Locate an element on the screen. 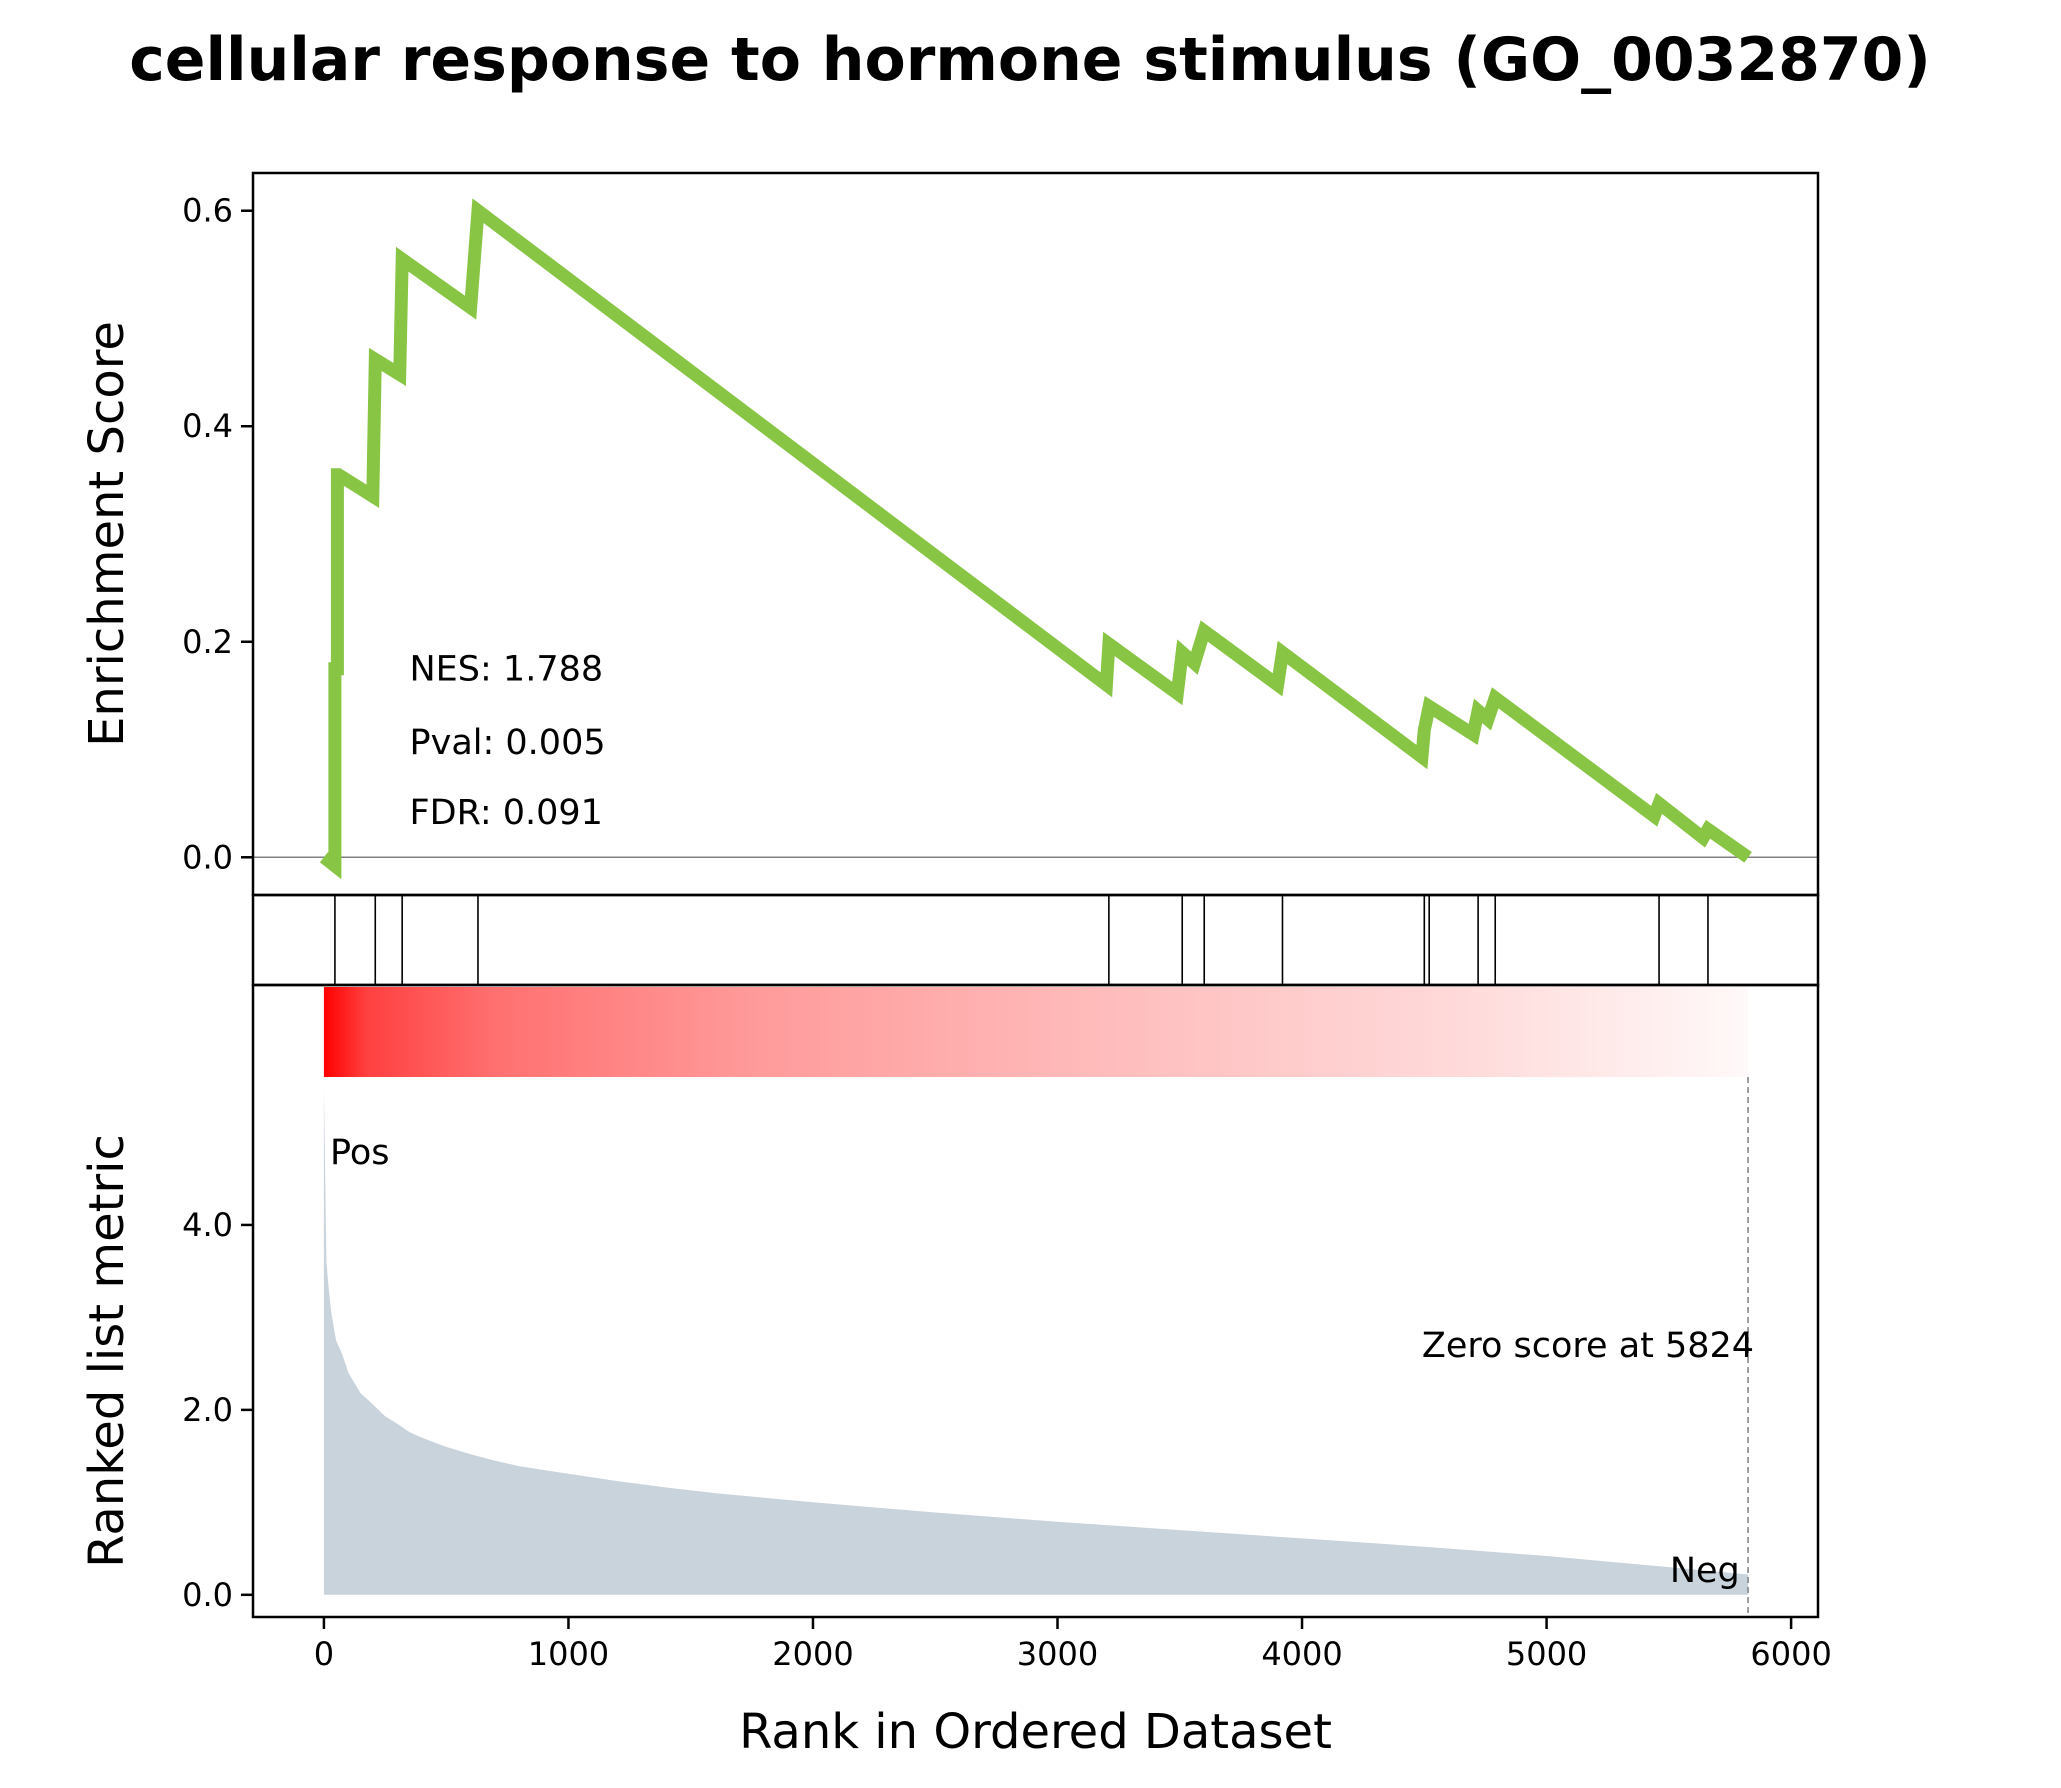  x-tick-label: 1000 is located at coordinates (568, 1654).